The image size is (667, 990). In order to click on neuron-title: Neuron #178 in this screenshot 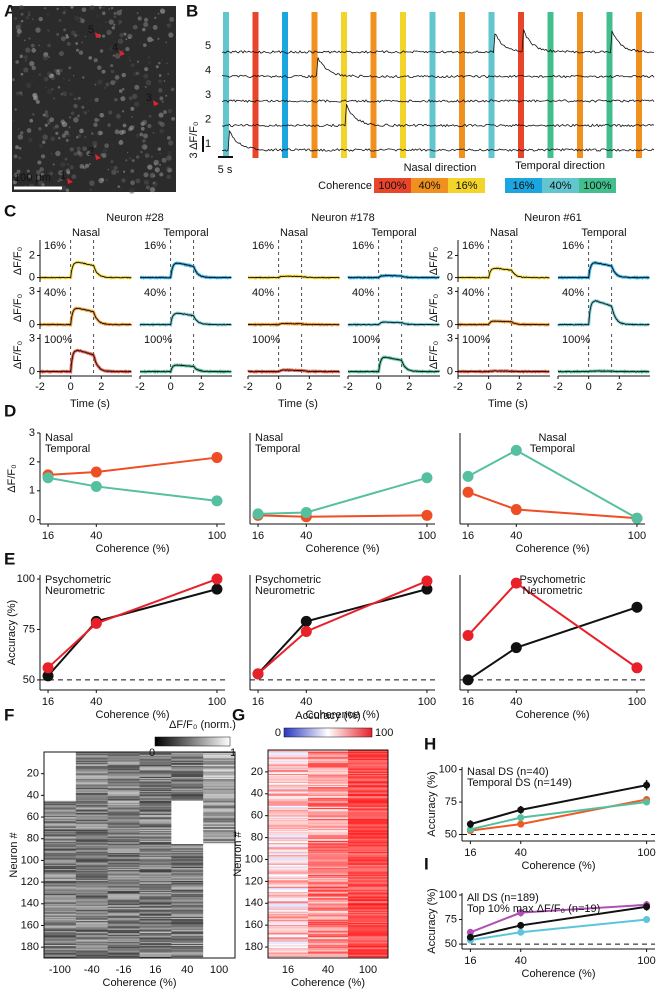, I will do `click(343, 218)`.